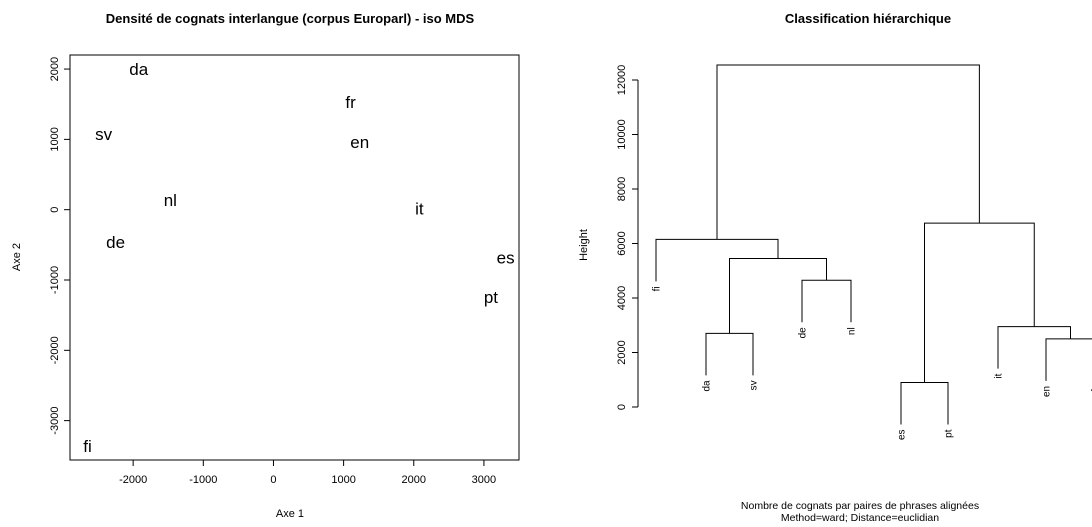 Image resolution: width=1092 pixels, height=527 pixels. I want to click on dendrogram-link-fi+da+sv+de+nl-es+pt+it+en+fr, so click(848, 152).